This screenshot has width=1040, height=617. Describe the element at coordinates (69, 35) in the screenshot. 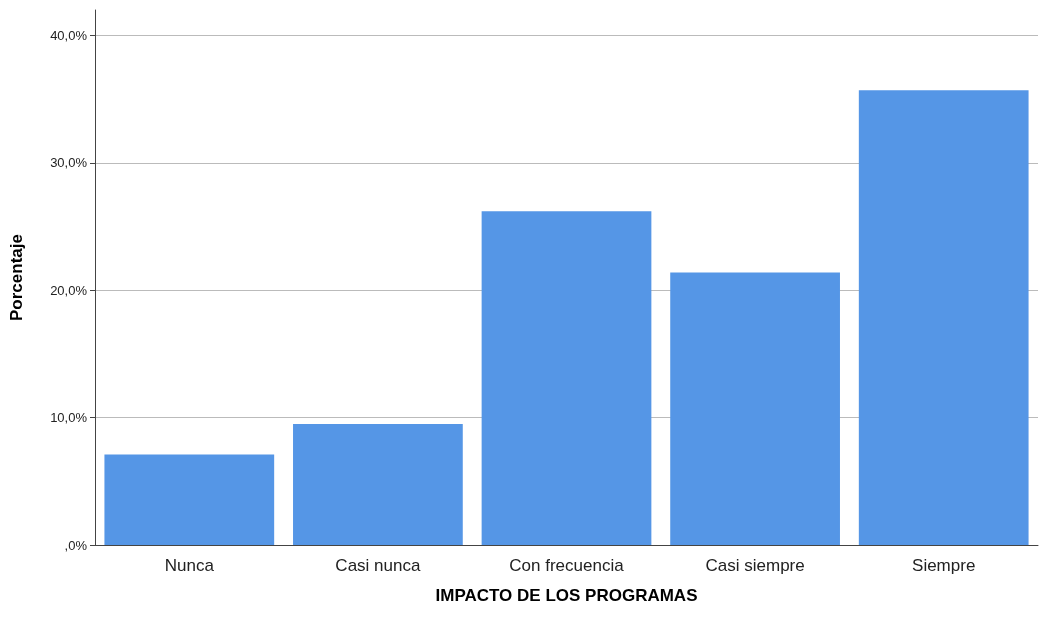

I see `y-tick-label: 40,0%` at that location.